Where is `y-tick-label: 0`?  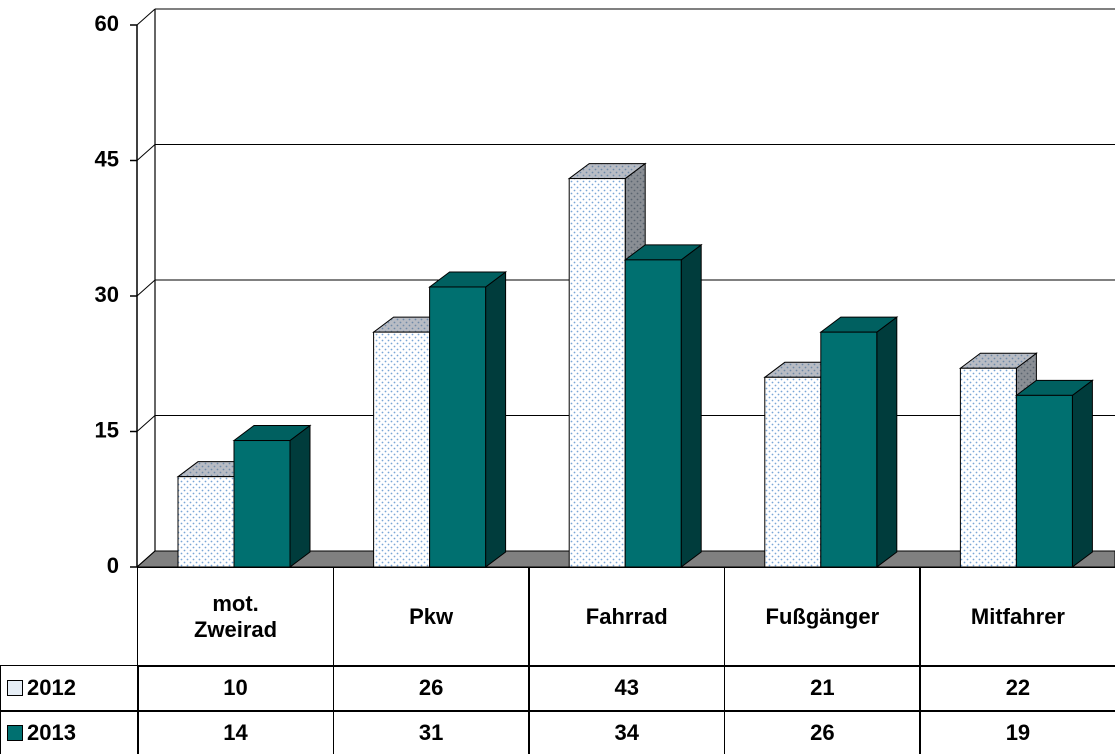
y-tick-label: 0 is located at coordinates (113, 565).